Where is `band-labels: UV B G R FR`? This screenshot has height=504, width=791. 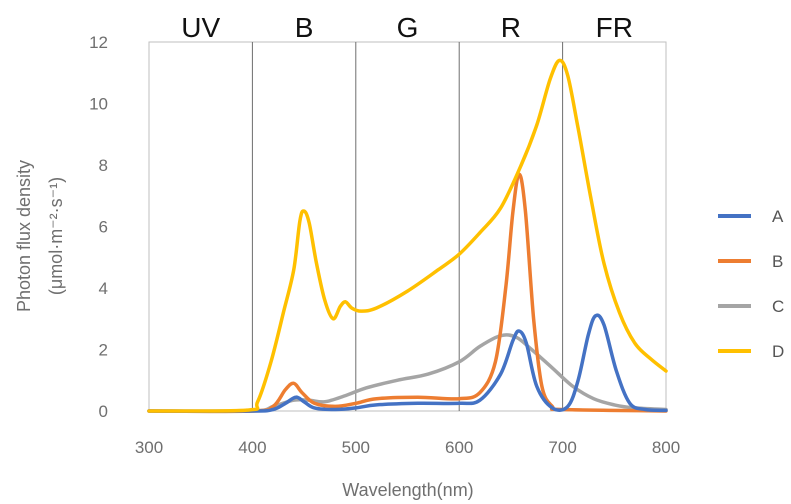
band-labels: UV B G R FR is located at coordinates (407, 27).